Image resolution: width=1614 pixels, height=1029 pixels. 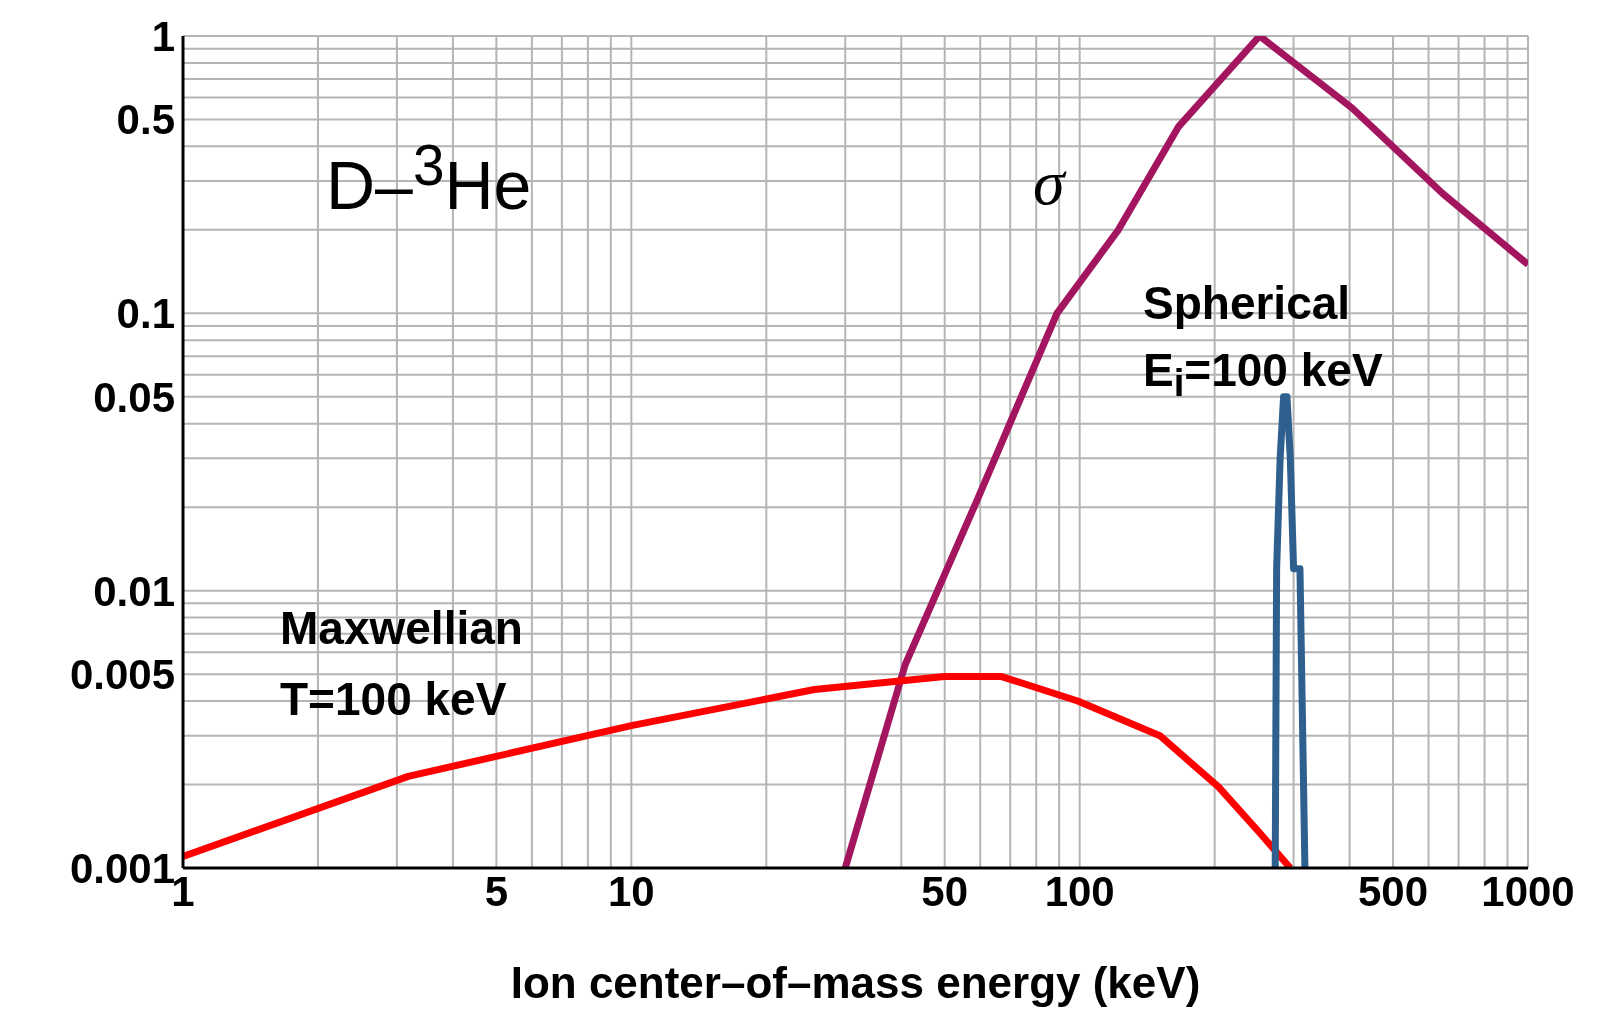 I want to click on x-tick-label: 500, so click(x=1393, y=891).